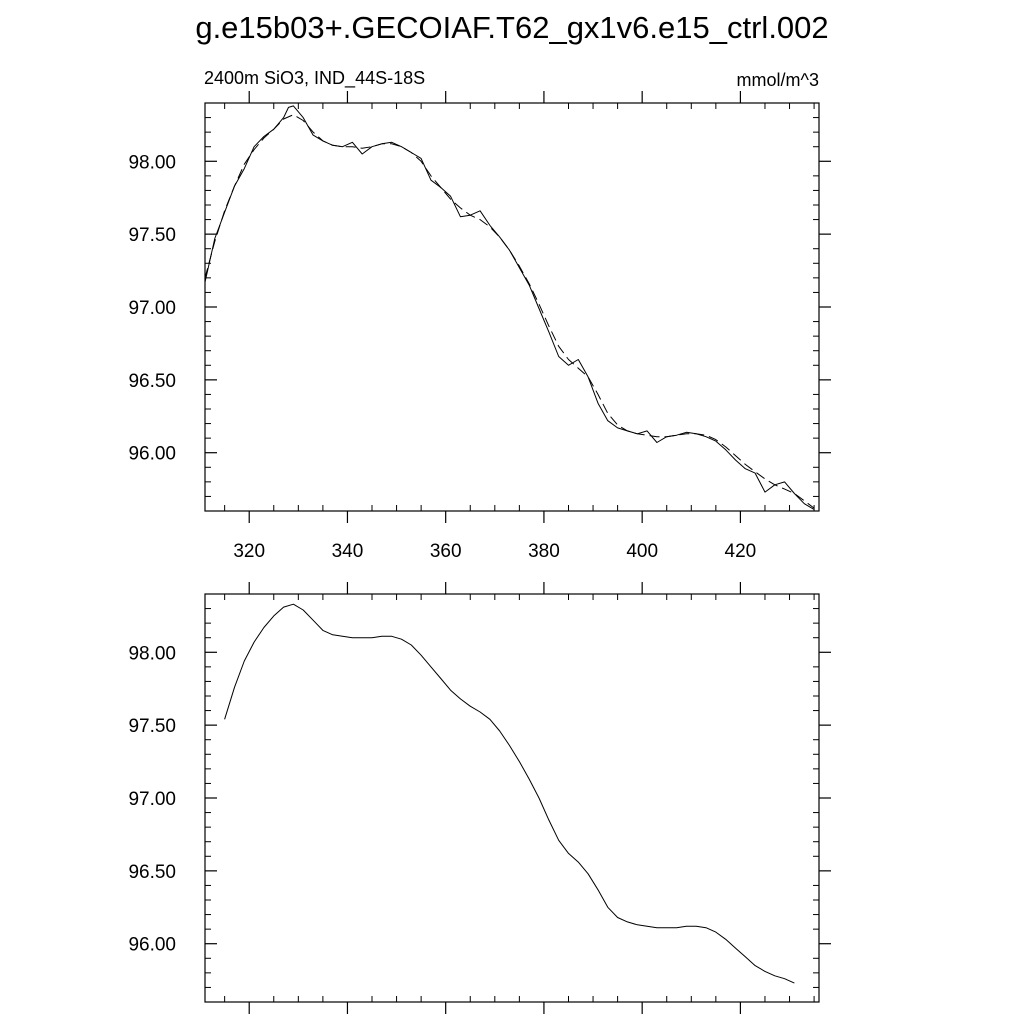 This screenshot has height=1024, width=1024. I want to click on x-tick-label: 360, so click(446, 551).